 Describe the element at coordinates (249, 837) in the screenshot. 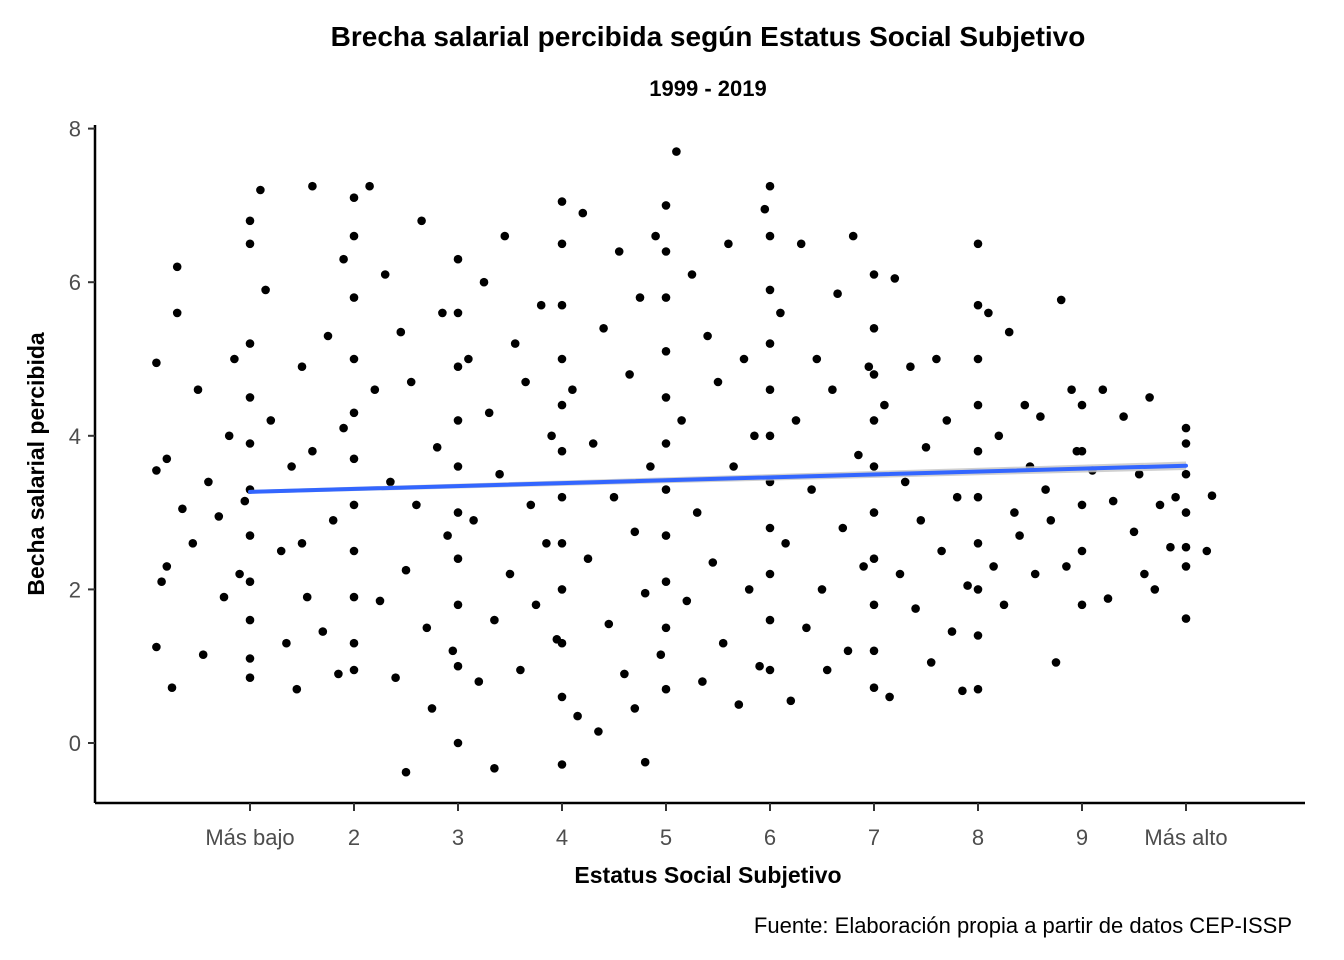

I see `x-tick-label: Más bajo` at that location.